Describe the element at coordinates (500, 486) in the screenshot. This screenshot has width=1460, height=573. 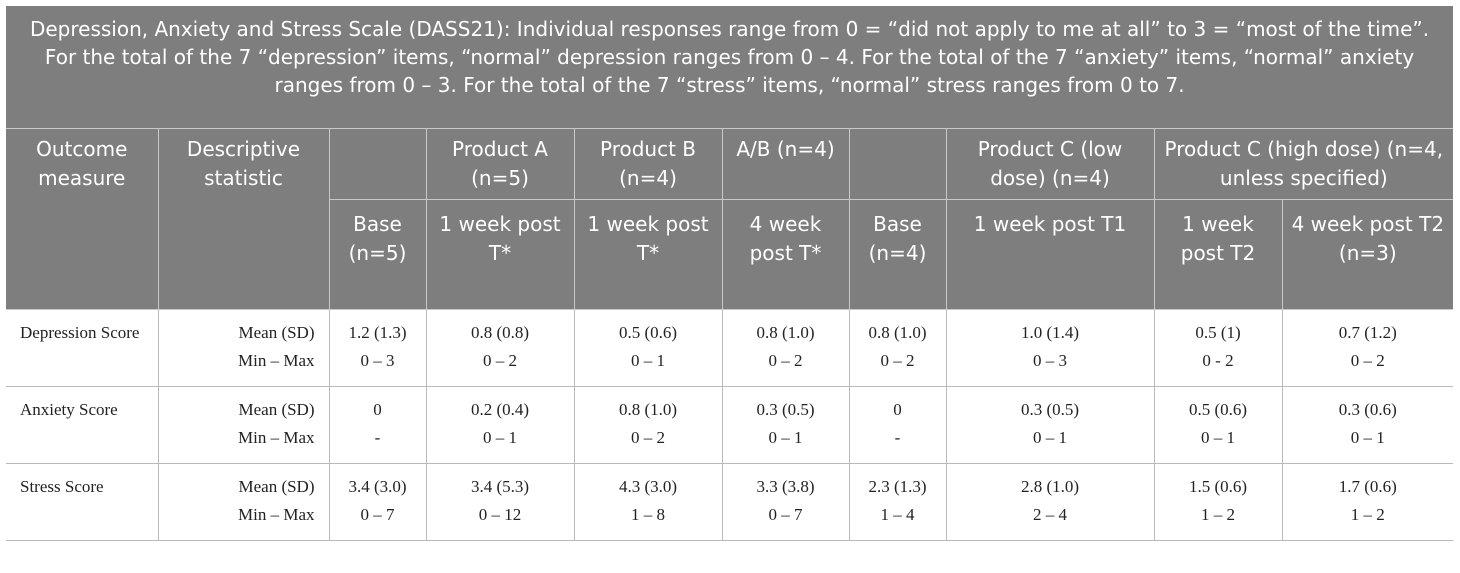
I see `cell-mean: 3.4 (5.3)` at that location.